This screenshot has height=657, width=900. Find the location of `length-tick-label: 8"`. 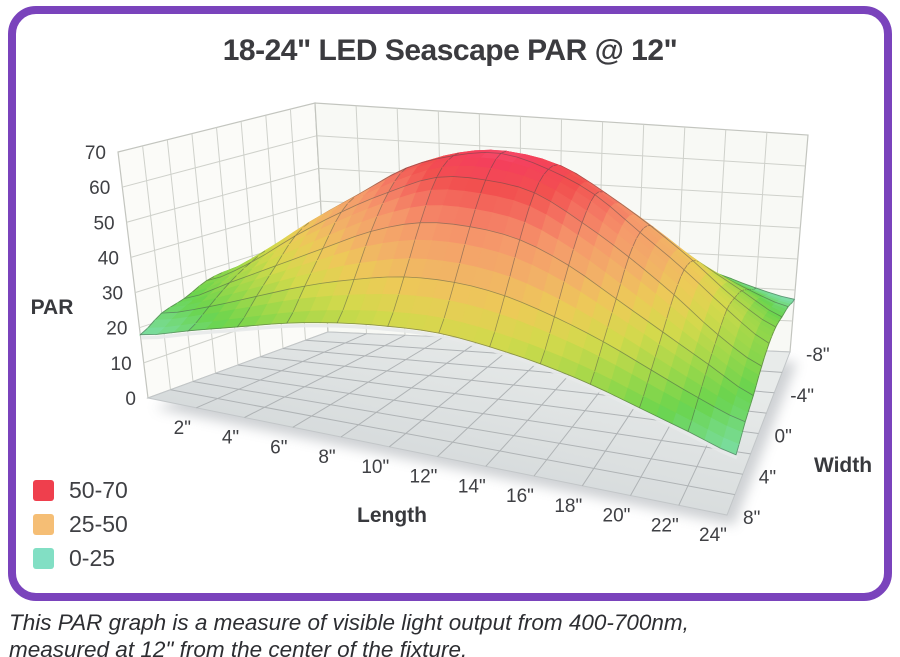

length-tick-label: 8" is located at coordinates (326, 457).